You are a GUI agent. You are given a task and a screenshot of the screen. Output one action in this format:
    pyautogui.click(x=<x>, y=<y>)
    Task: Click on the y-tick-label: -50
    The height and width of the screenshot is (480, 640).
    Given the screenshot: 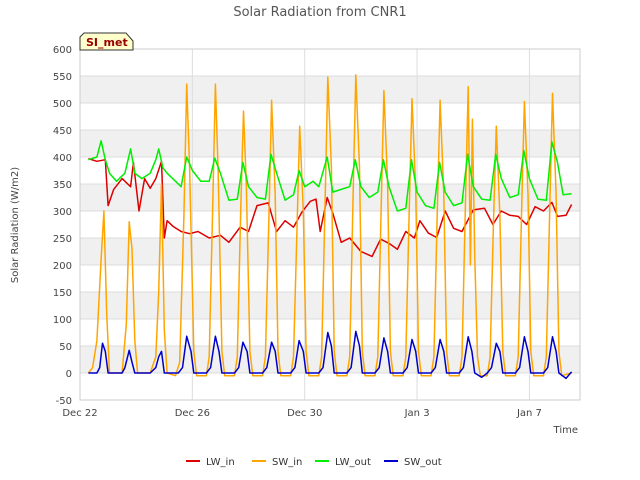 What is the action you would take?
    pyautogui.click(x=64, y=401)
    